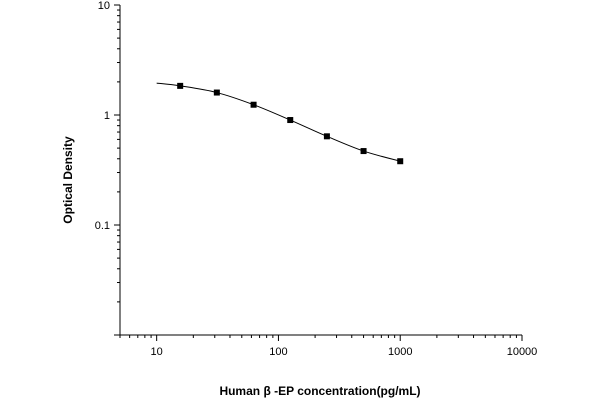 The width and height of the screenshot is (600, 400). I want to click on y-axis-title: Optical Density, so click(68, 180).